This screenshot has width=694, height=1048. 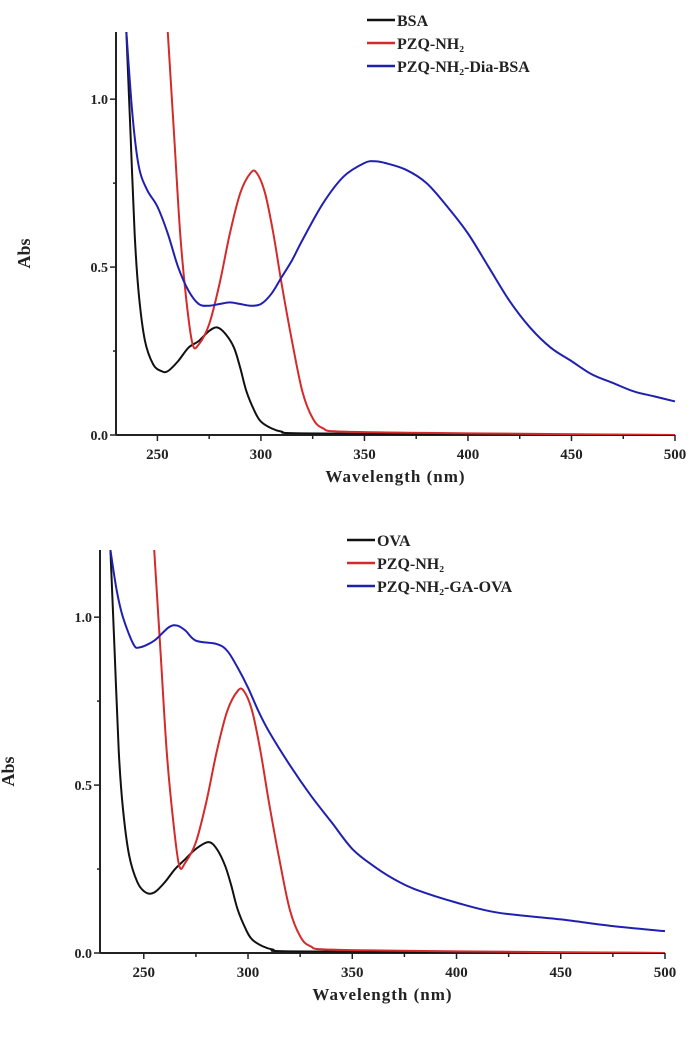 I want to click on legend-label: BSA, so click(x=413, y=21).